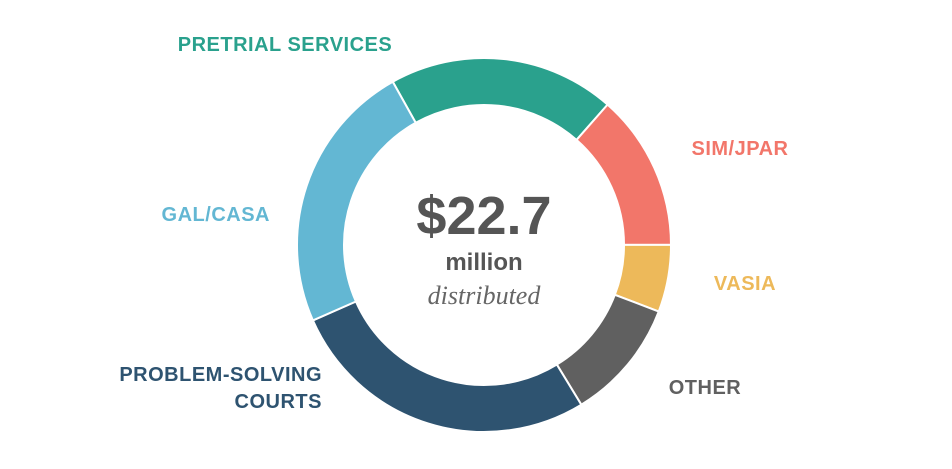  What do you see at coordinates (220, 388) in the screenshot?
I see `segment-label: PROBLEM-SOLVING COURTS` at bounding box center [220, 388].